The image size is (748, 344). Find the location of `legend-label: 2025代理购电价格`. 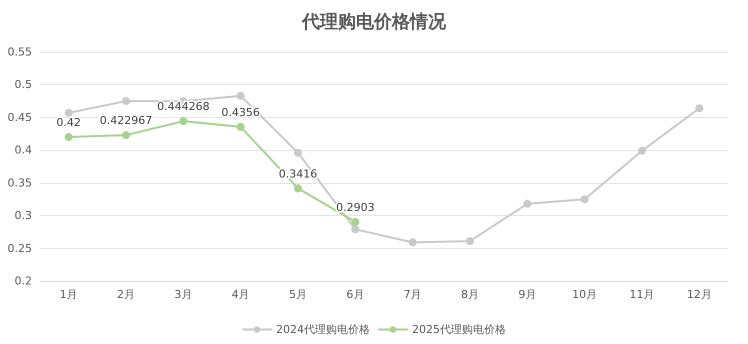

legend-label: 2025代理购电价格 is located at coordinates (459, 329).